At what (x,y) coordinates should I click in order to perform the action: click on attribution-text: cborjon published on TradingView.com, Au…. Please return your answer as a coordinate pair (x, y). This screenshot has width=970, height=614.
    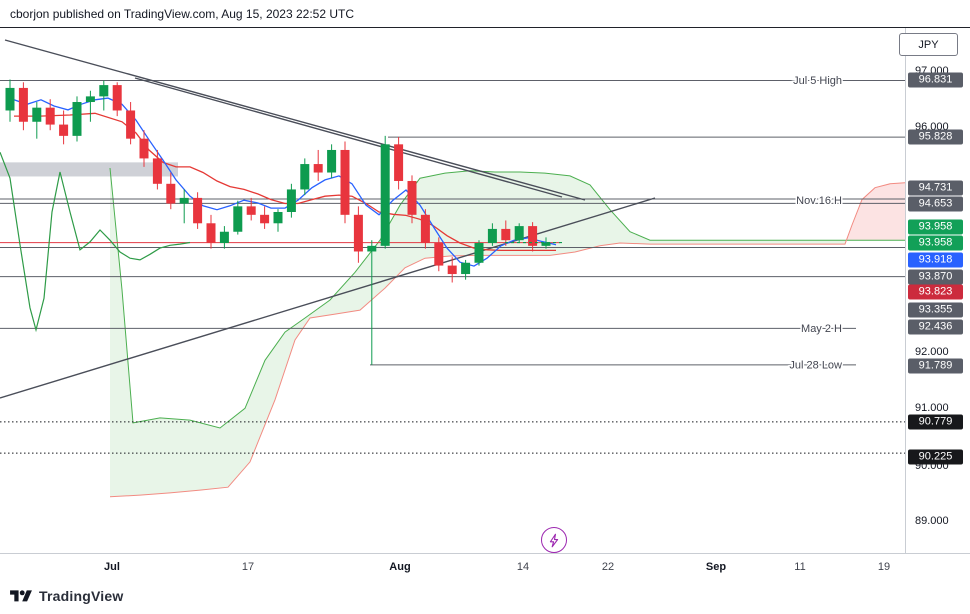
    Looking at the image, I should click on (182, 13).